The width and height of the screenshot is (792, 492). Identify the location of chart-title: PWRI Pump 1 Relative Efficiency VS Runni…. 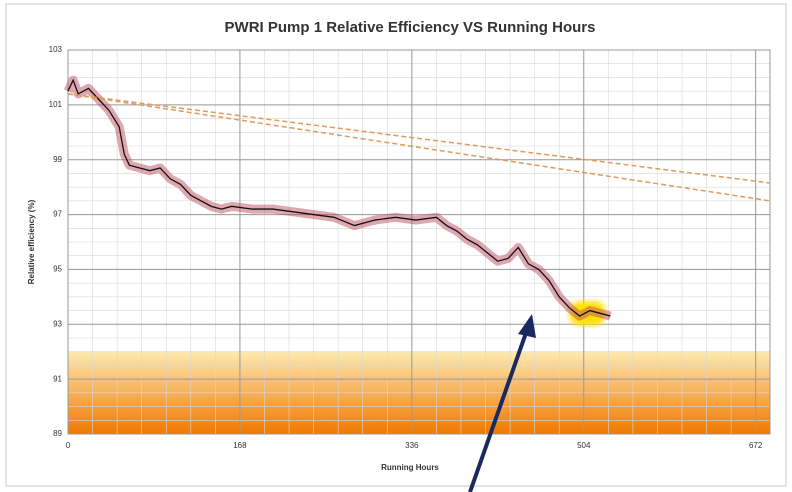
(410, 27).